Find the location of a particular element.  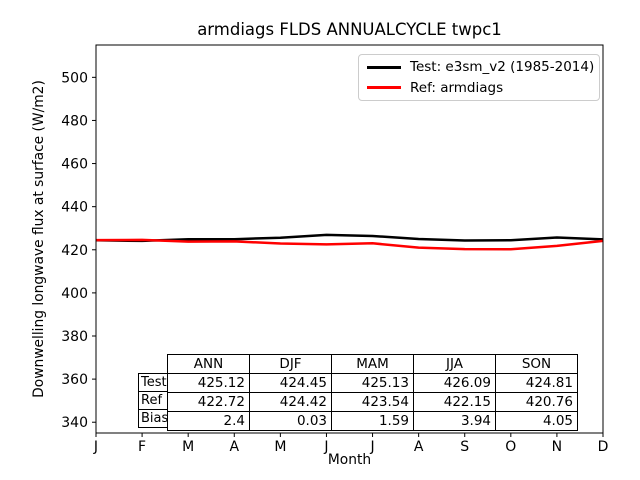

stats-row-label-ref: Ref is located at coordinates (153, 400).